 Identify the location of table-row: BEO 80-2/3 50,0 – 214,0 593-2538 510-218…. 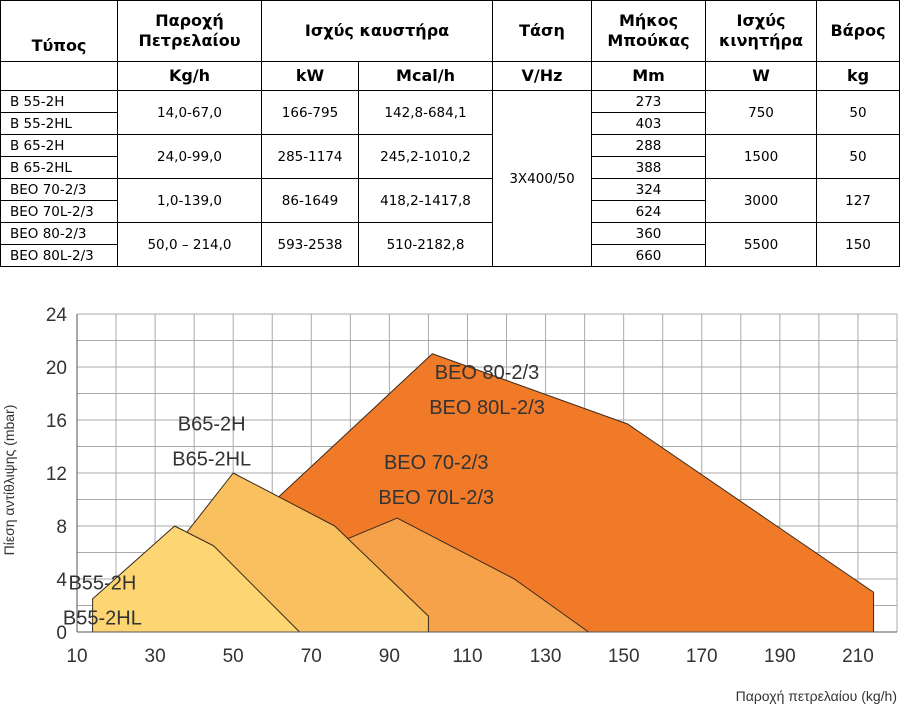
(450, 244).